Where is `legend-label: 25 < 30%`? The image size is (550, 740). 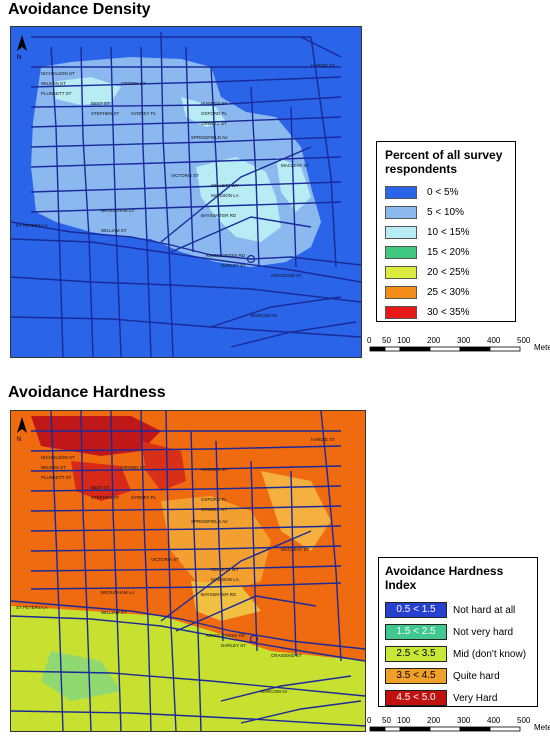 legend-label: 25 < 30% is located at coordinates (448, 292).